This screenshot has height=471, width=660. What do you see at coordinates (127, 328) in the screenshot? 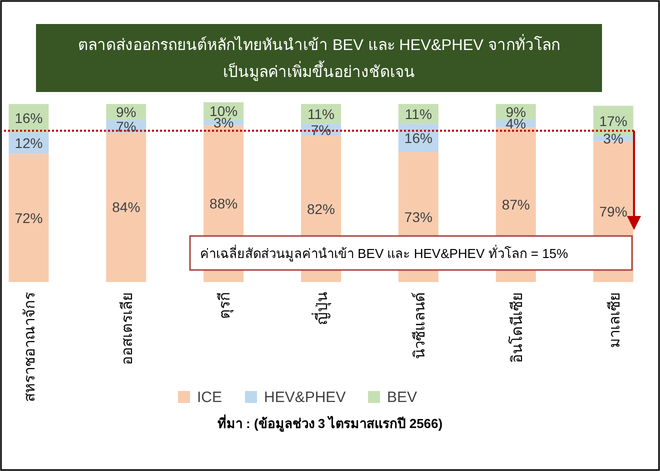
I see `x-tick-label: ออสเตรเลีย` at bounding box center [127, 328].